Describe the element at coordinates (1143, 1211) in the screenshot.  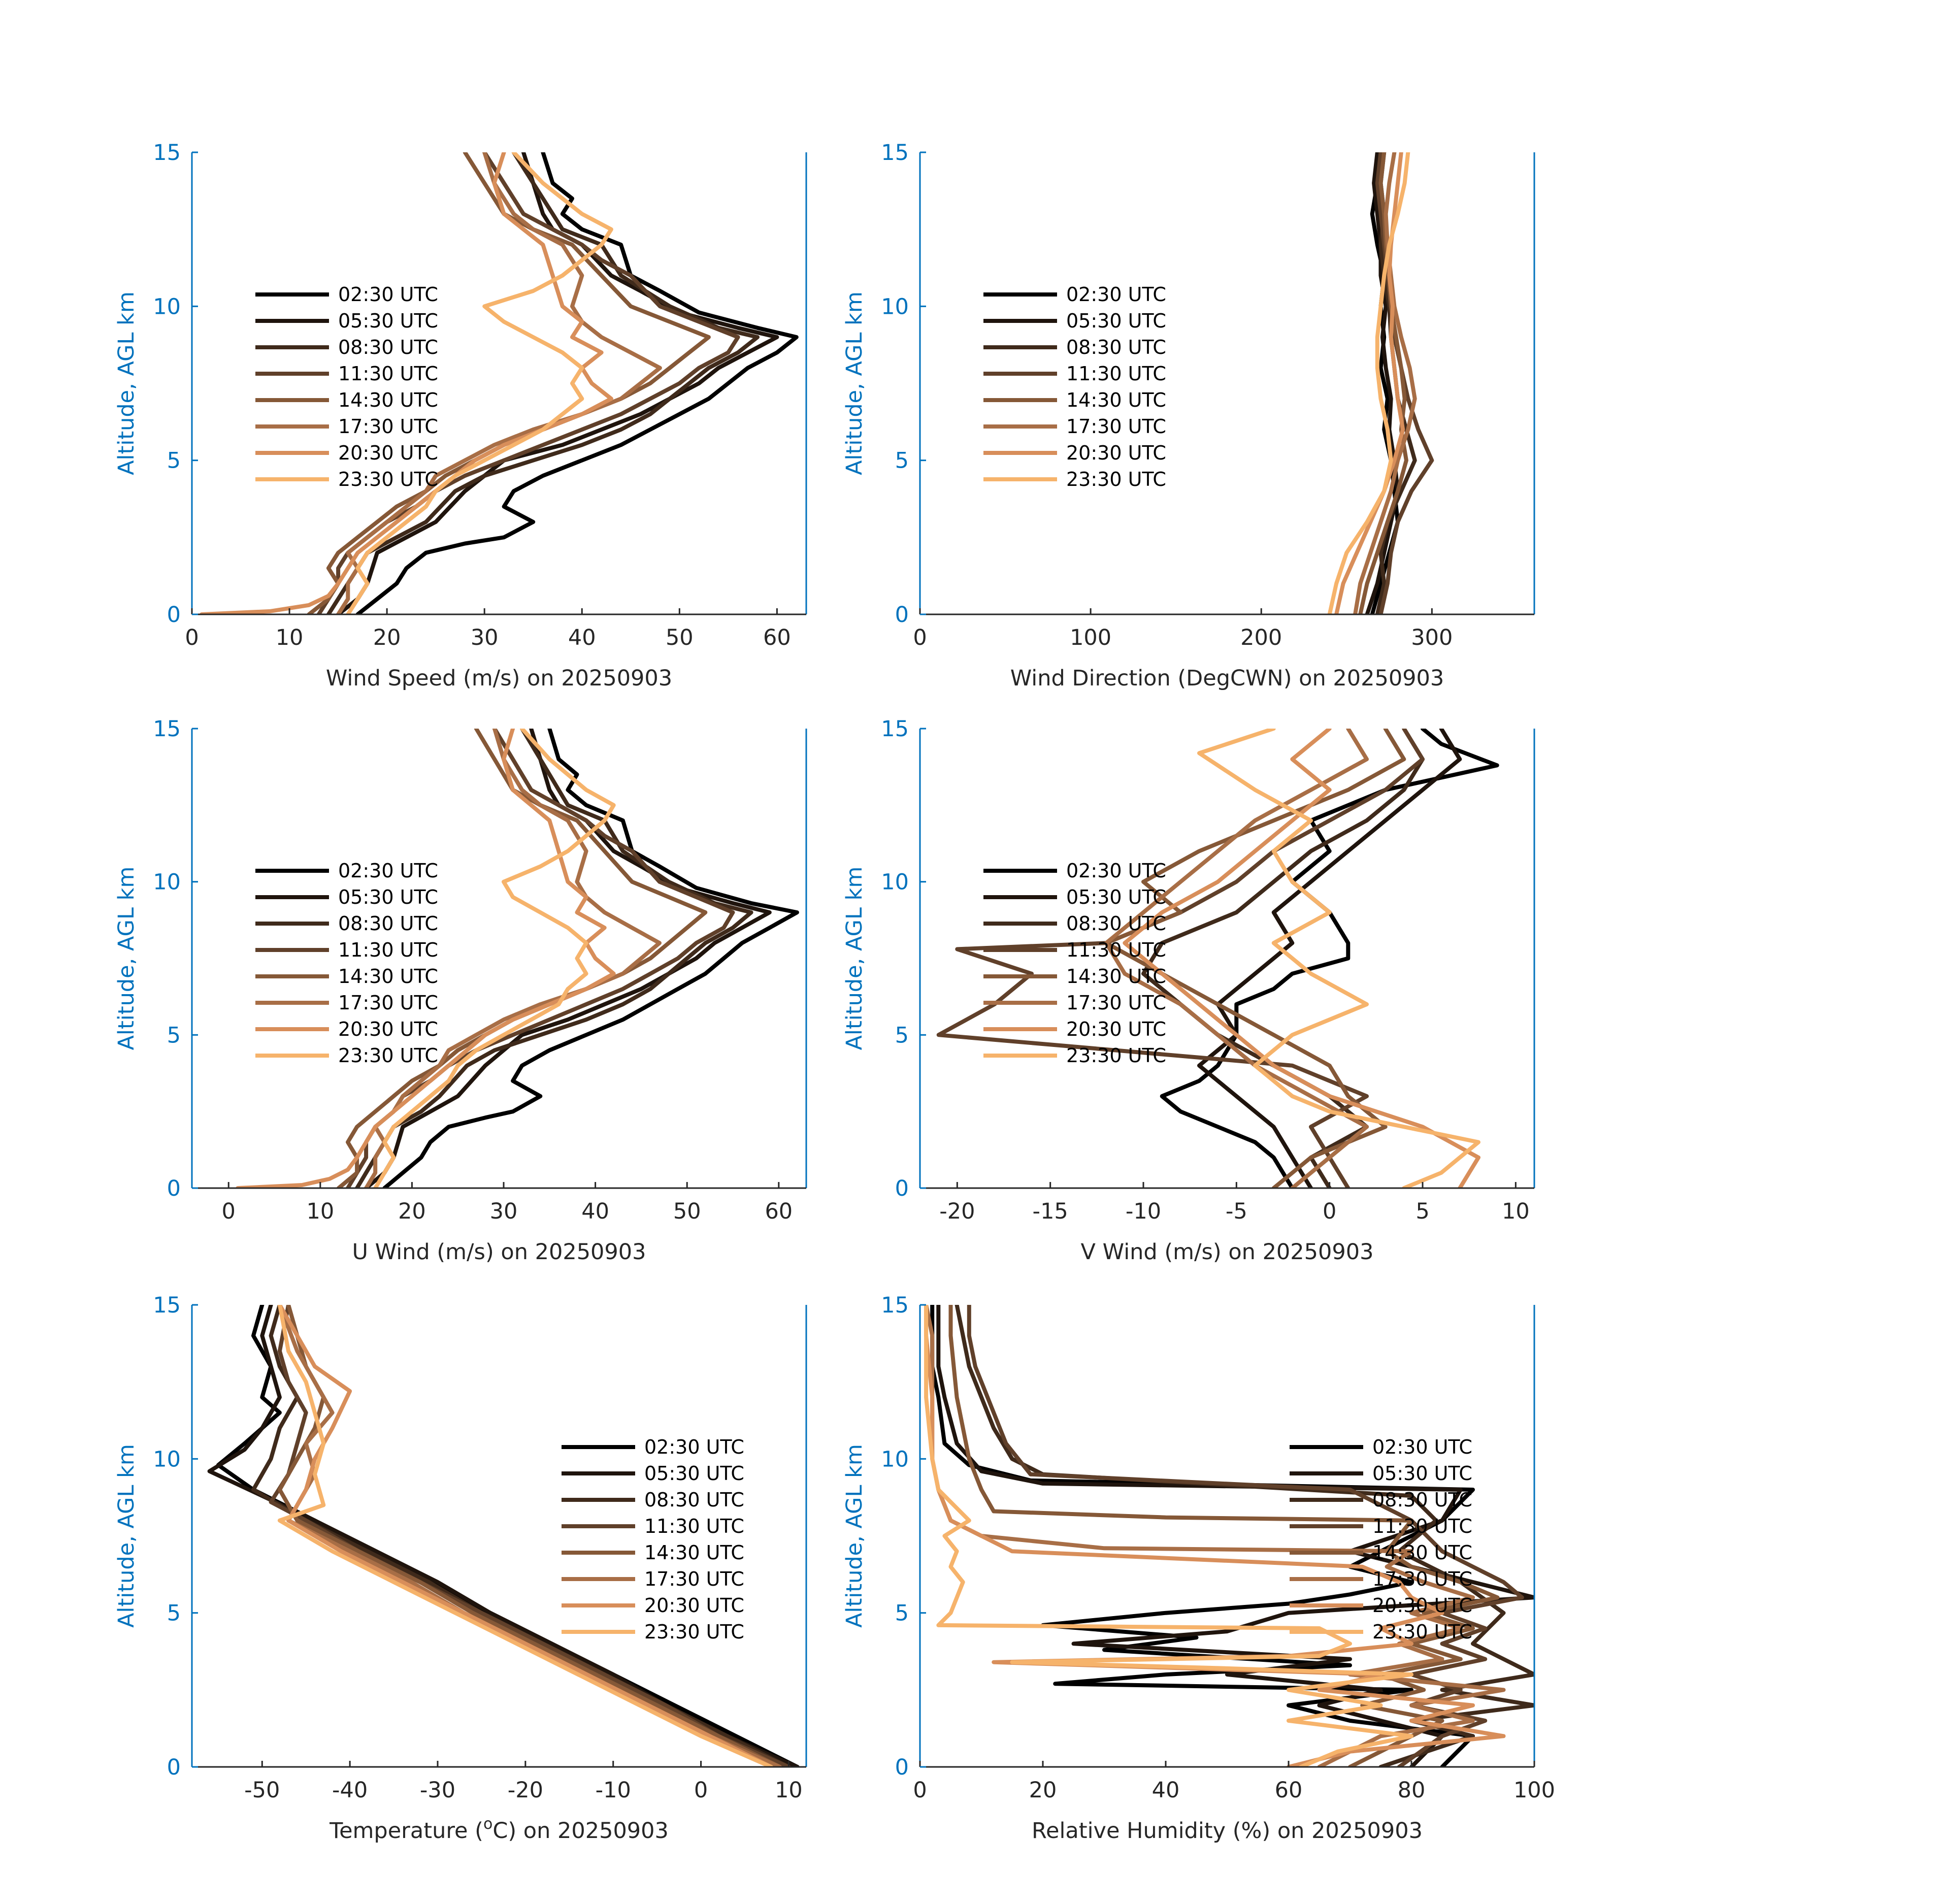
I see `x-tick-label: -10` at that location.